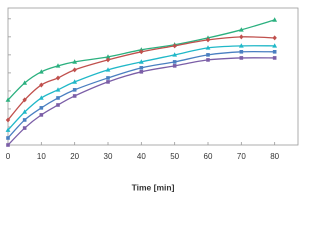 The image size is (320, 240). Describe the element at coordinates (208, 156) in the screenshot. I see `x-tick-label: 60` at that location.